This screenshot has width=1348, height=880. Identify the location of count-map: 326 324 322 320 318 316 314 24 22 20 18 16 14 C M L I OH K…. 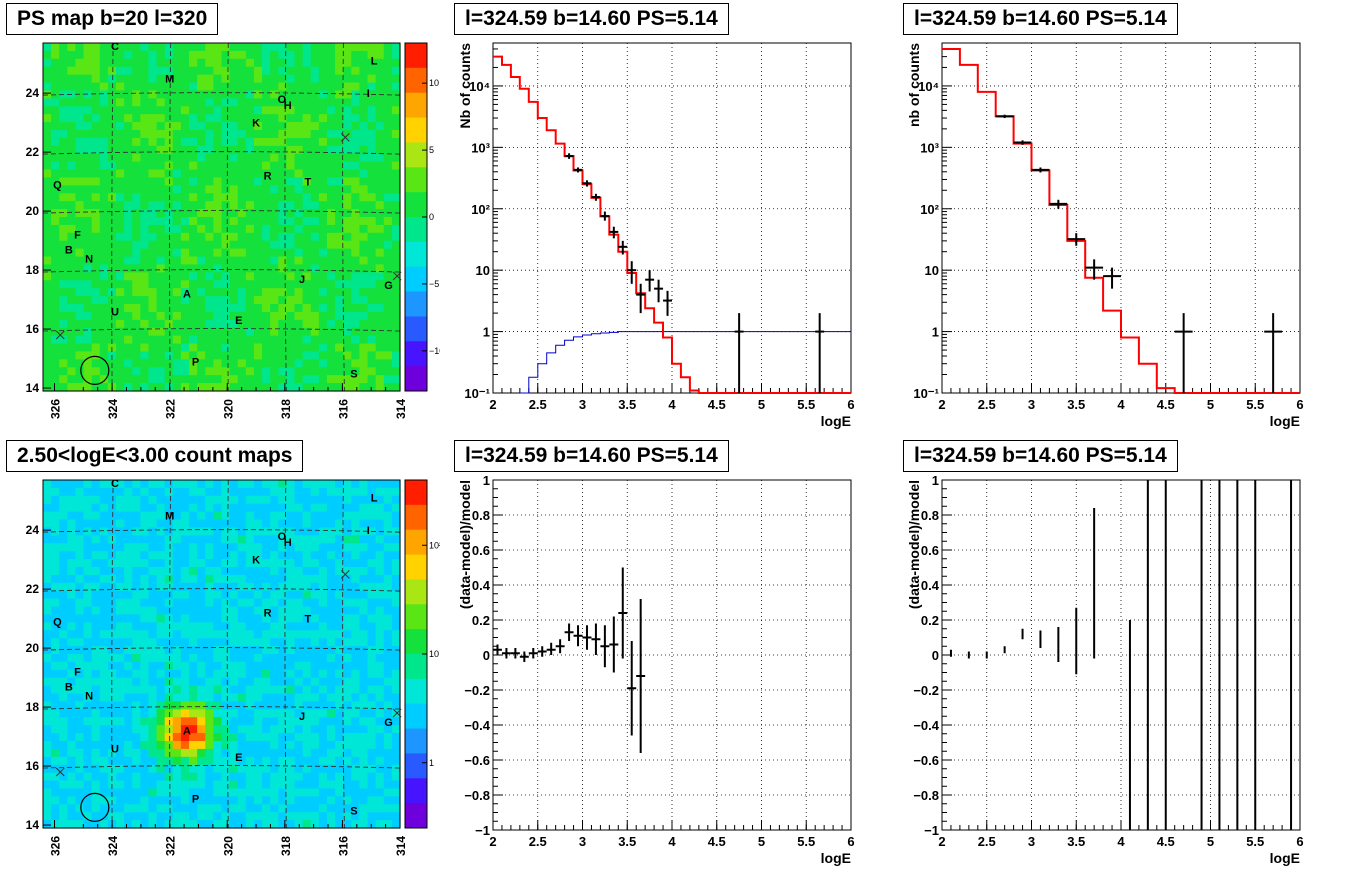
(234, 667).